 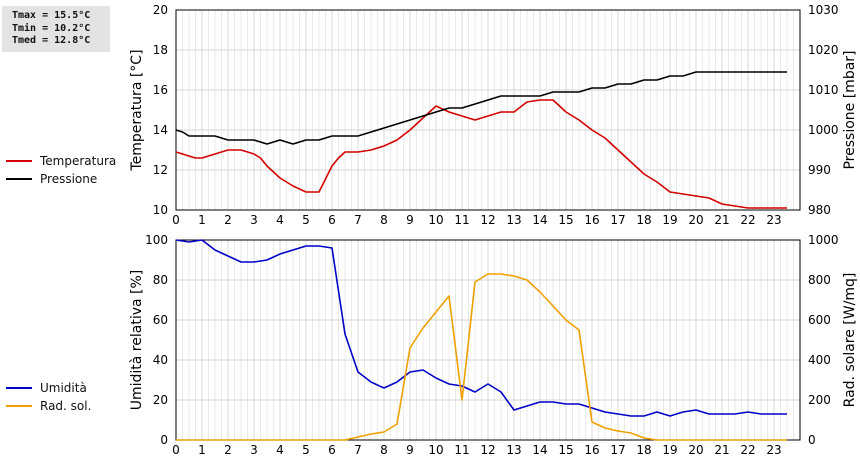 What do you see at coordinates (695, 450) in the screenshot?
I see `chart2-x-tick-label: 20` at bounding box center [695, 450].